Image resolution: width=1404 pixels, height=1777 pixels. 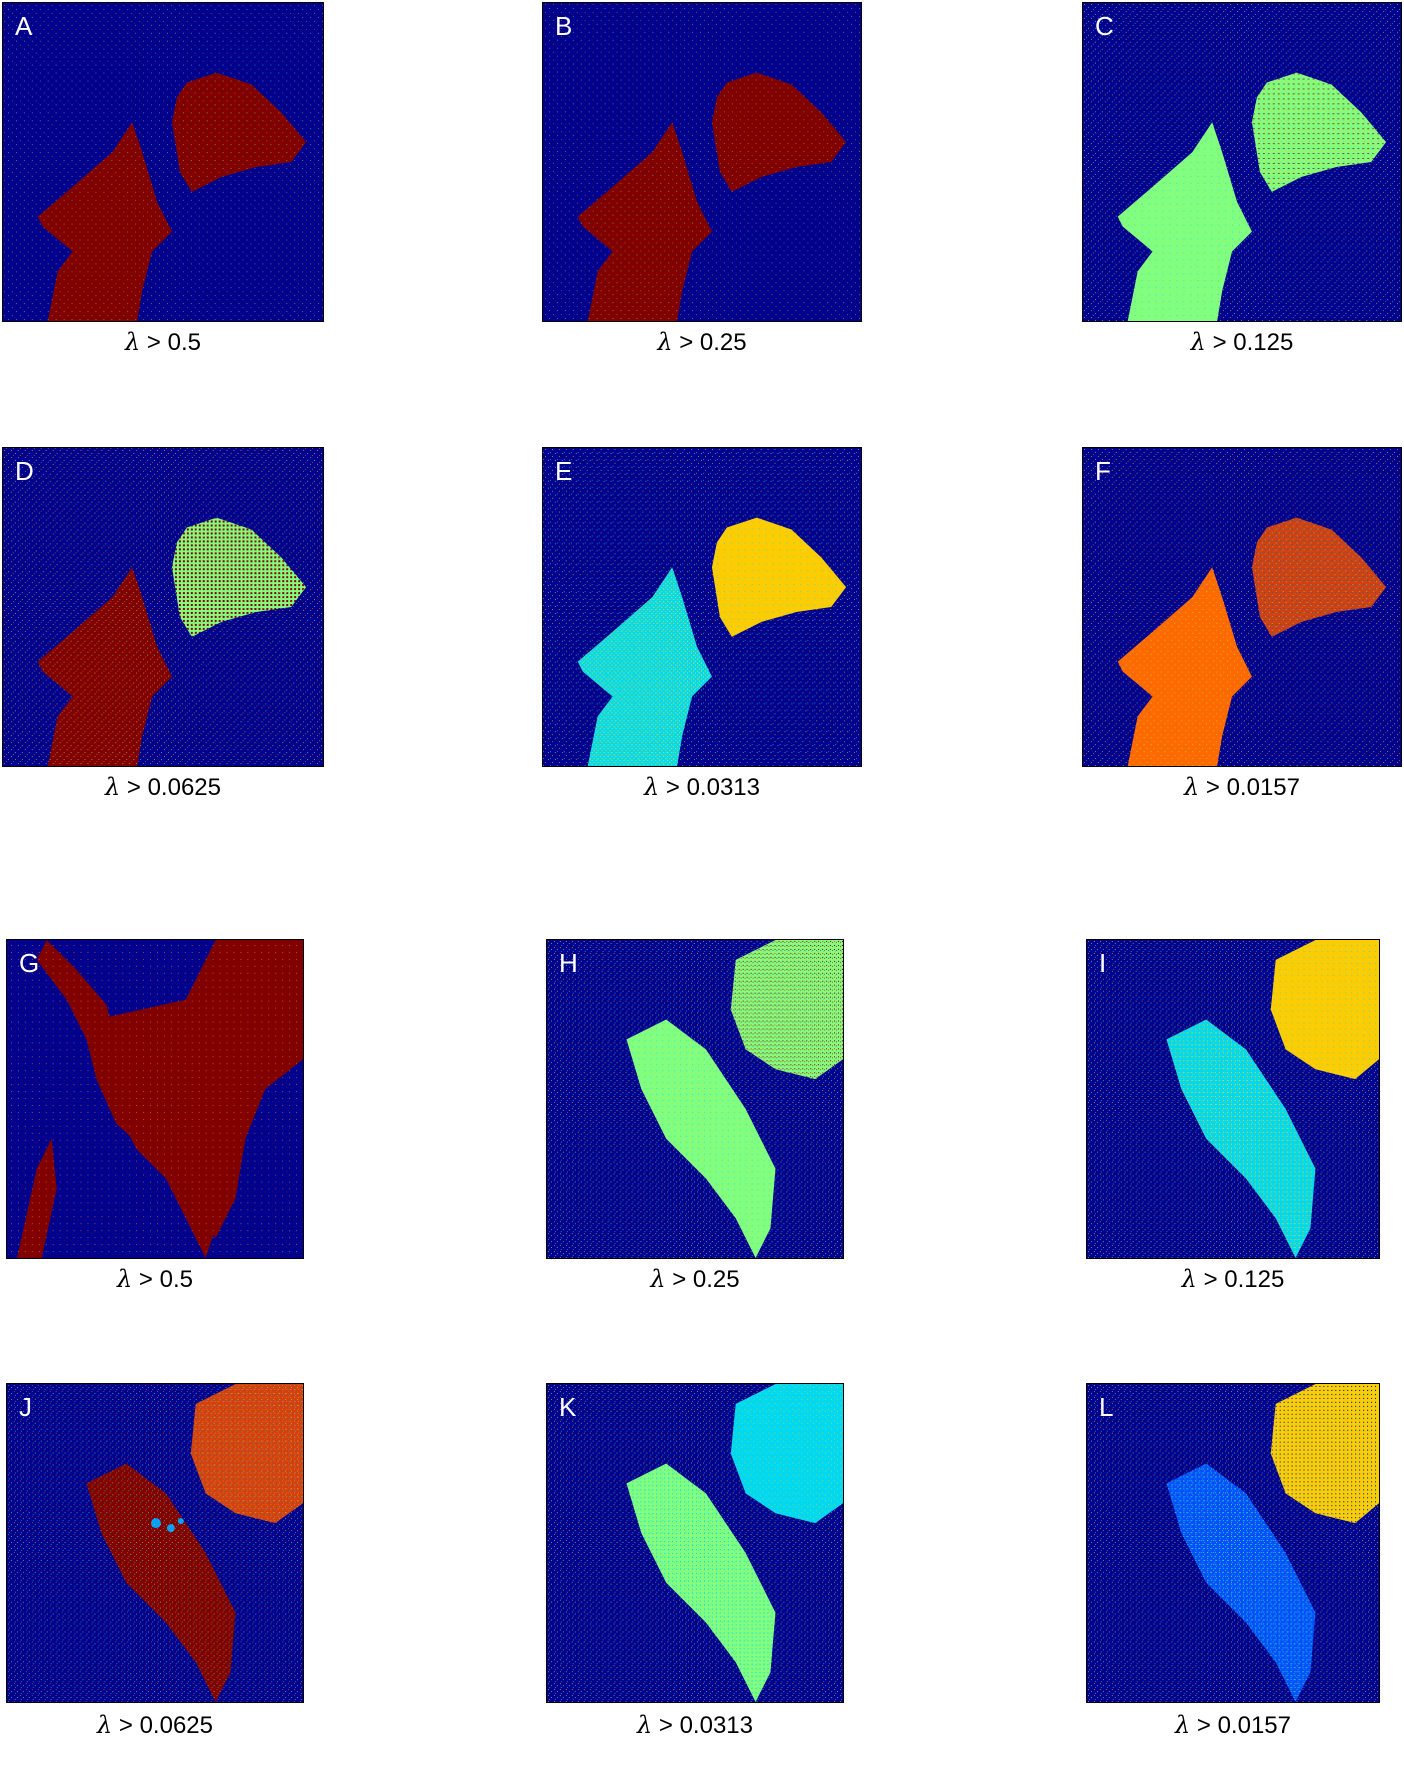 I want to click on panel-letter: C, so click(x=1104, y=26).